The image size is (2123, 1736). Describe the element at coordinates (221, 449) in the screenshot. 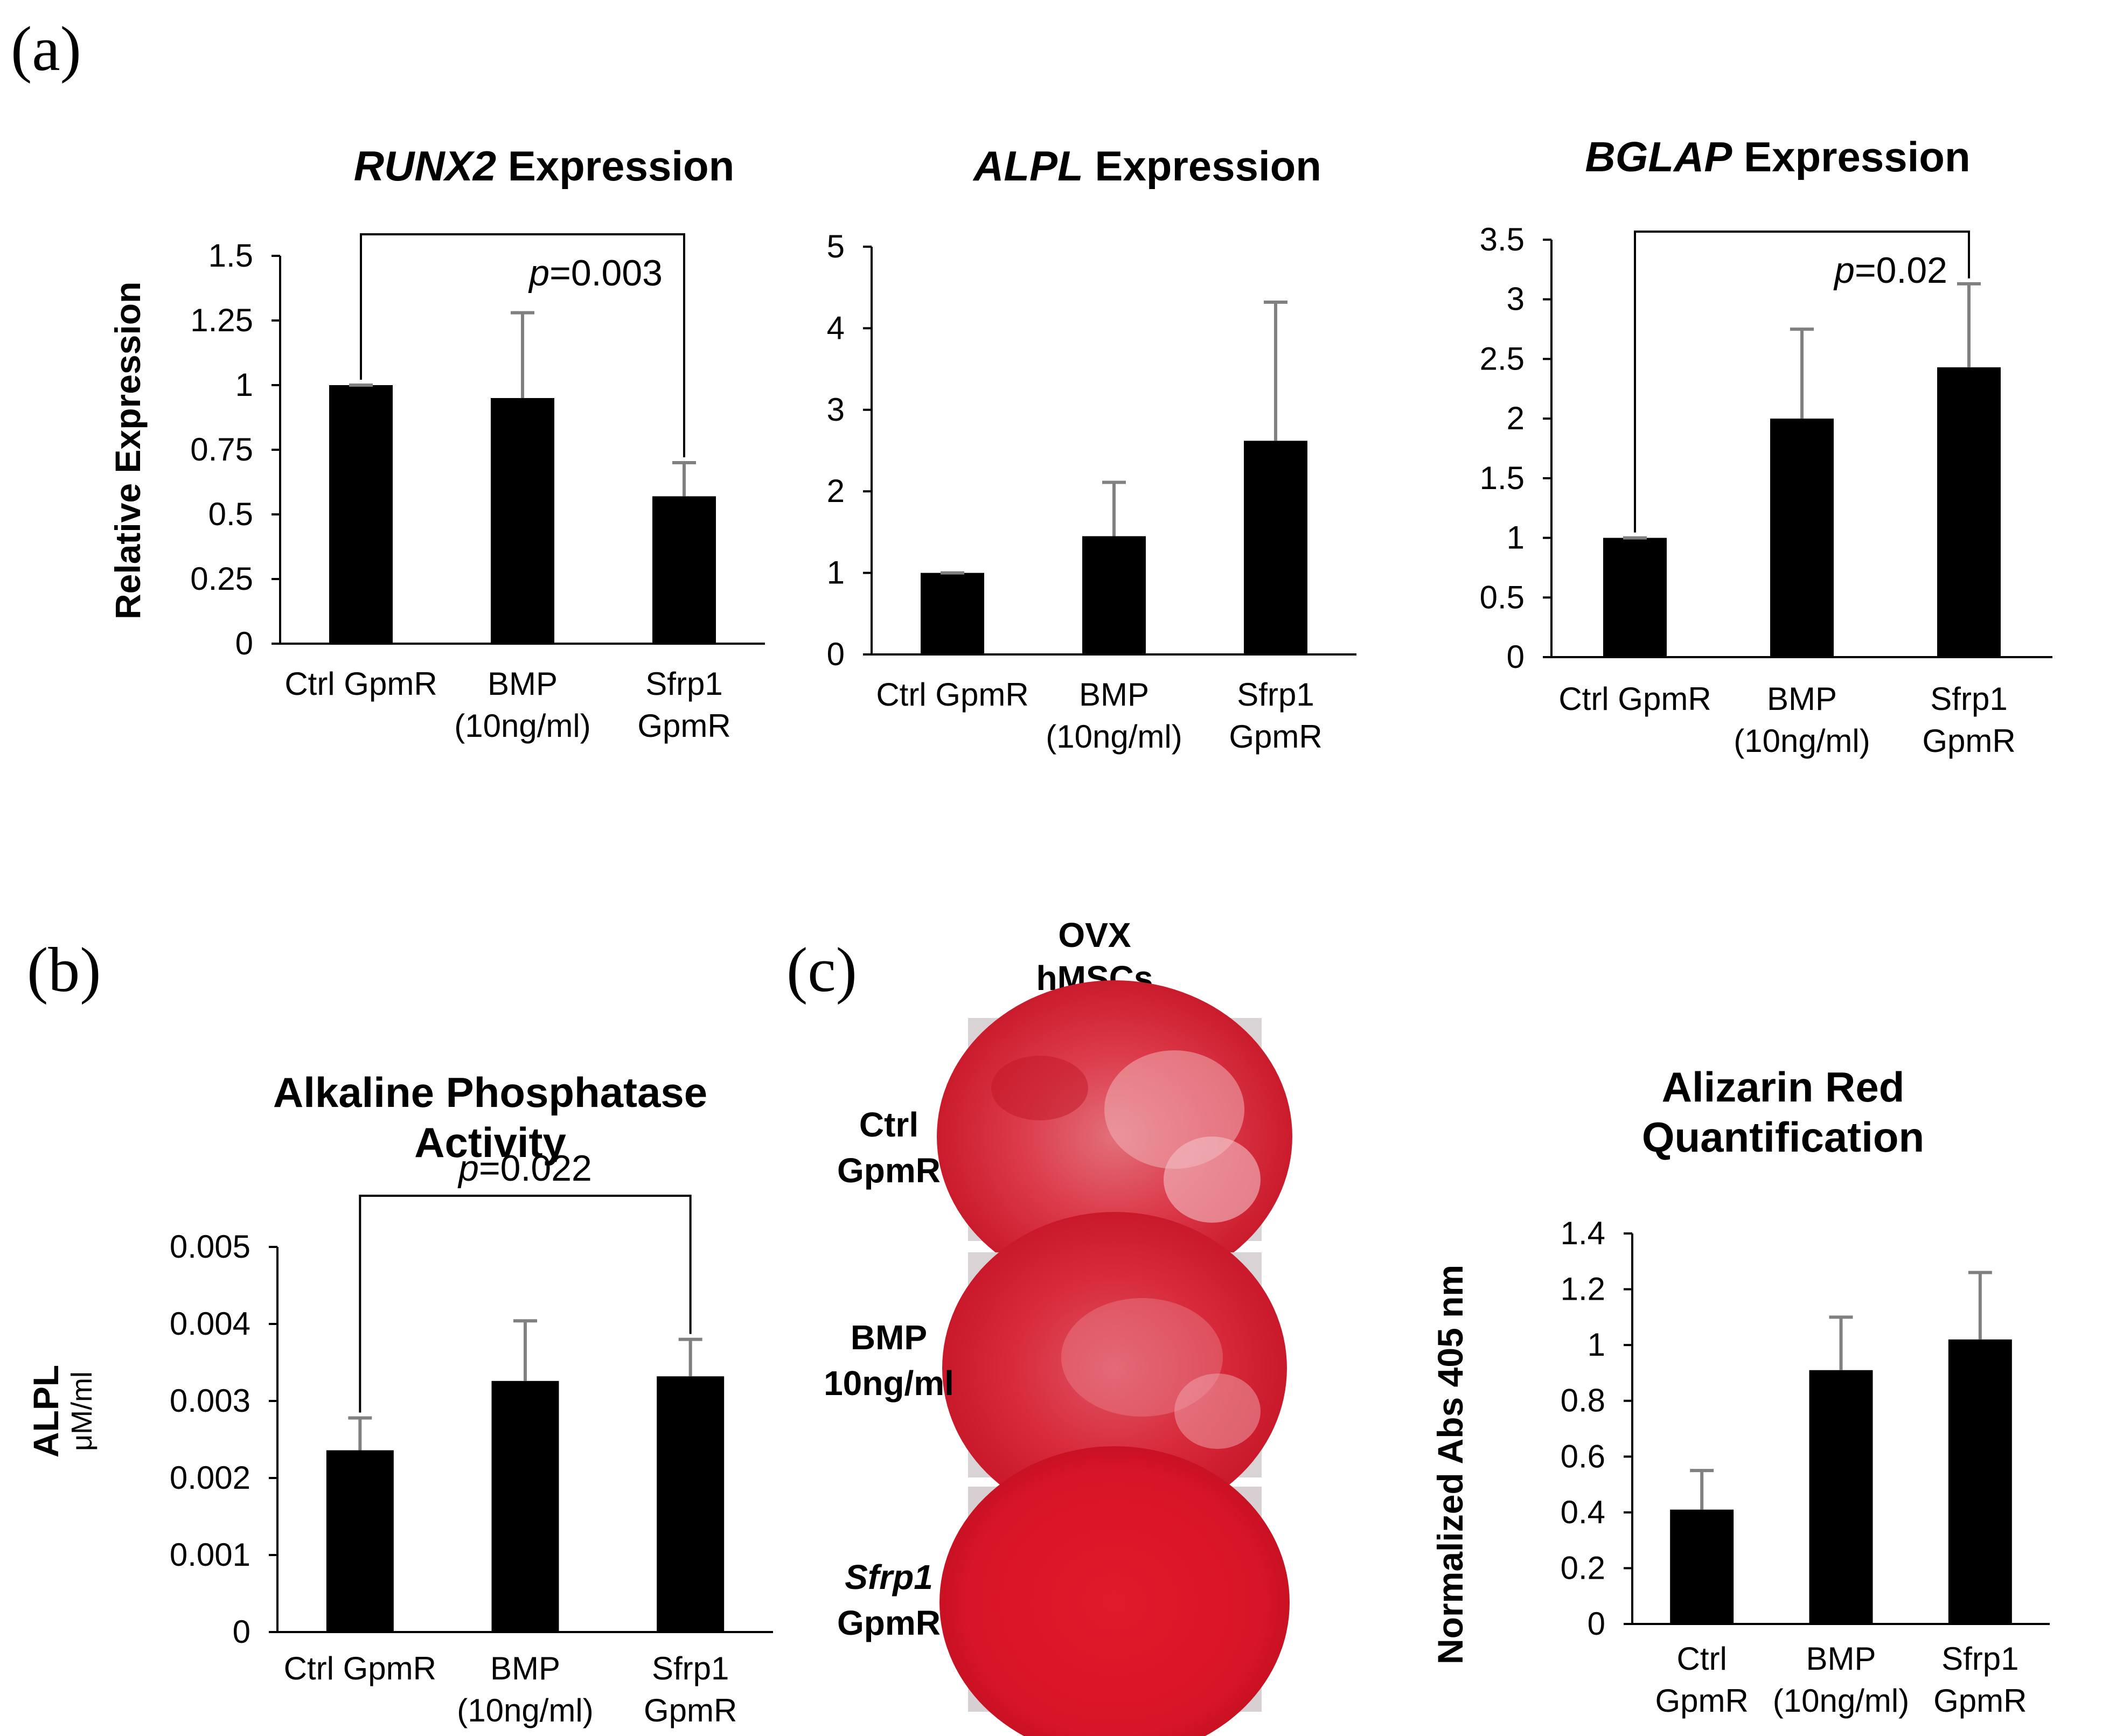

I see `y-tick-label: 0.75` at that location.